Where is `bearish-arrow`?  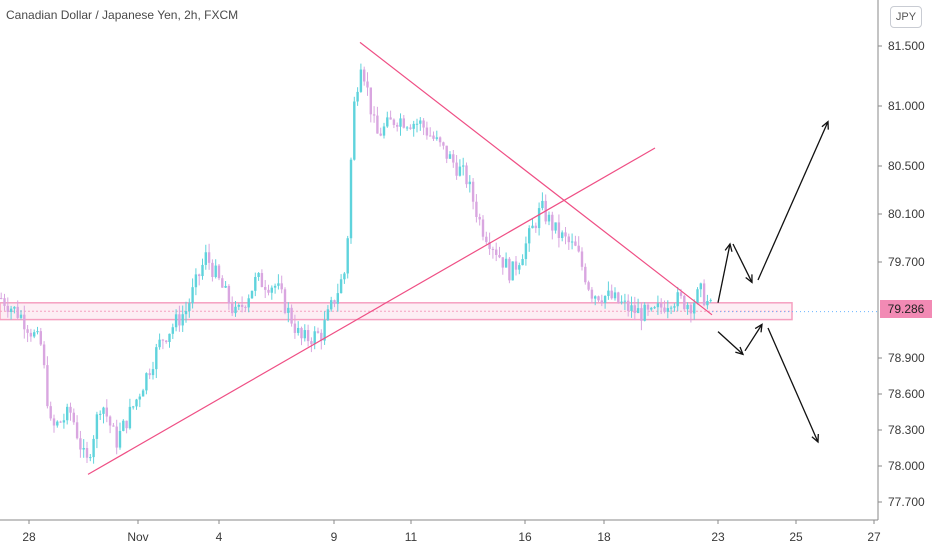
bearish-arrow is located at coordinates (753, 338).